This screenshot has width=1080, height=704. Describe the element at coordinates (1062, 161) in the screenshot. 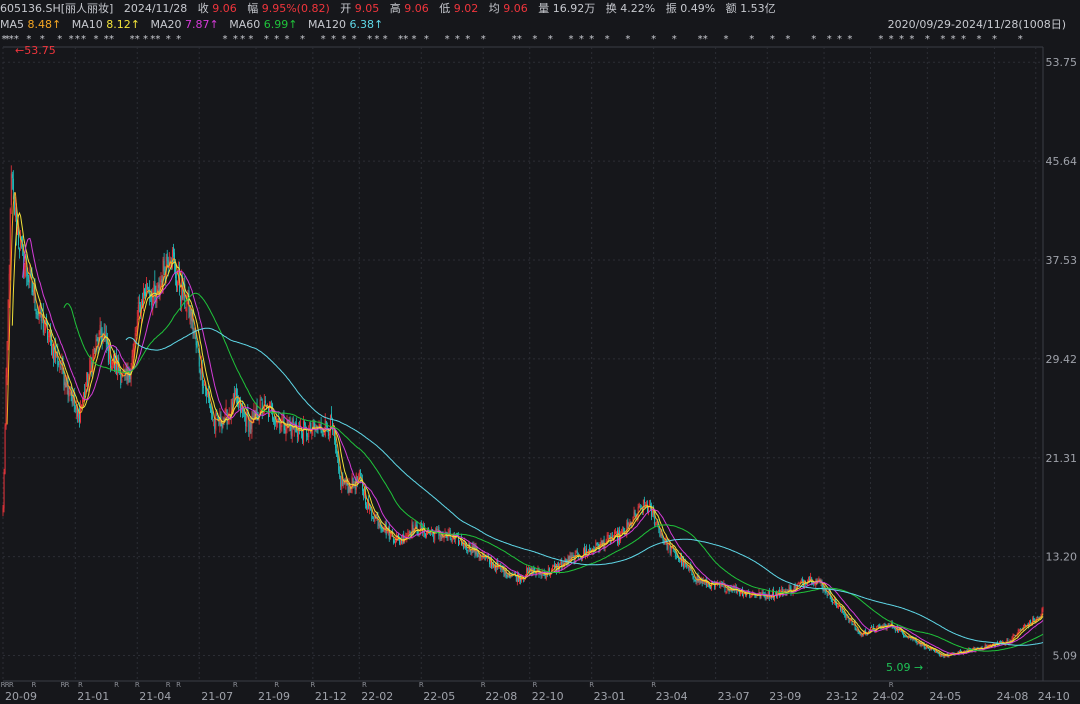

I see `y-tick-label: 45.64` at that location.